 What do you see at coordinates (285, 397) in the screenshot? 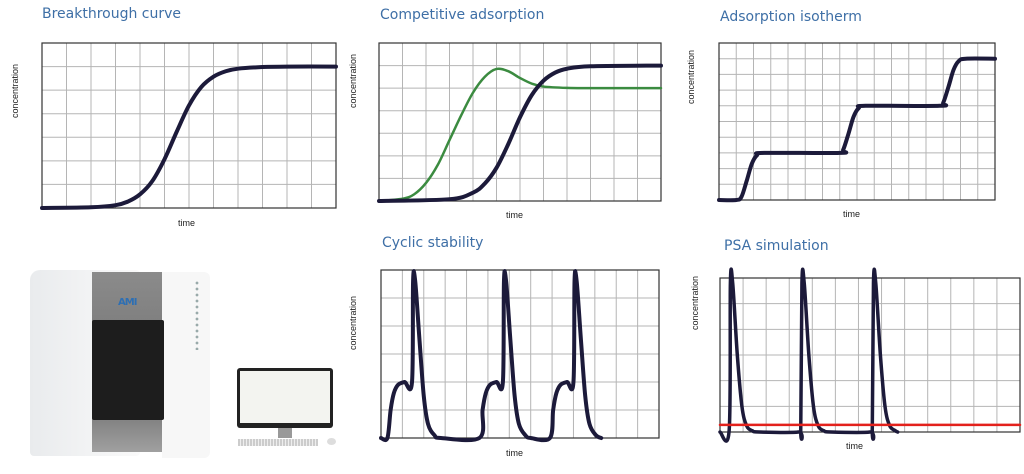
I see `monitor-screen` at bounding box center [285, 397].